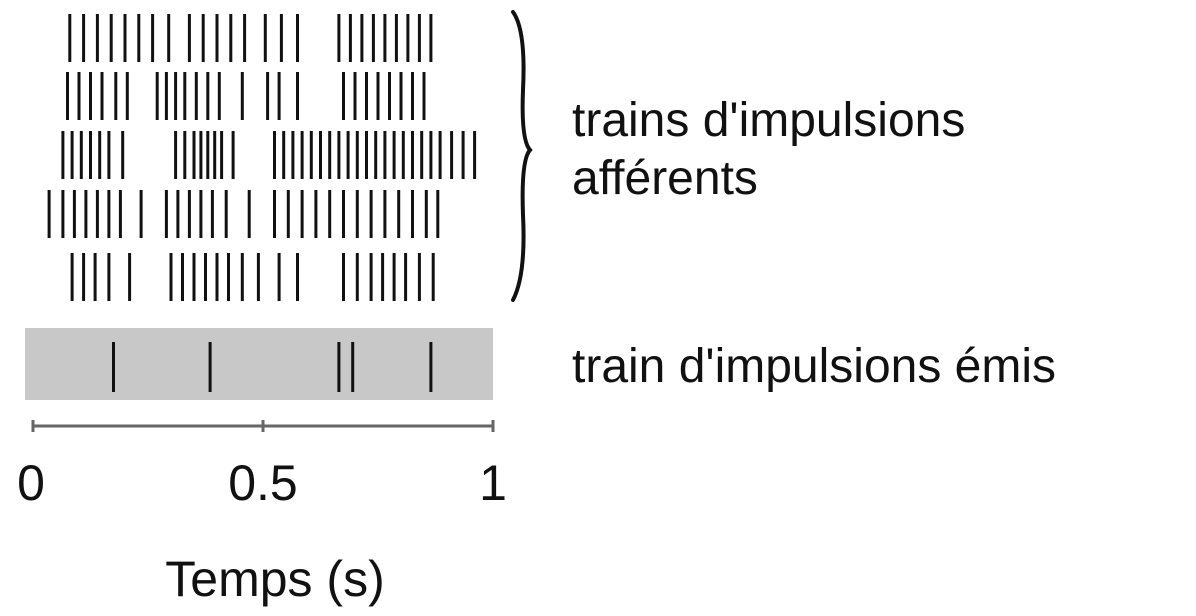  Describe the element at coordinates (775, 149) in the screenshot. I see `afferent-label: trains d'impulsions afférents` at that location.